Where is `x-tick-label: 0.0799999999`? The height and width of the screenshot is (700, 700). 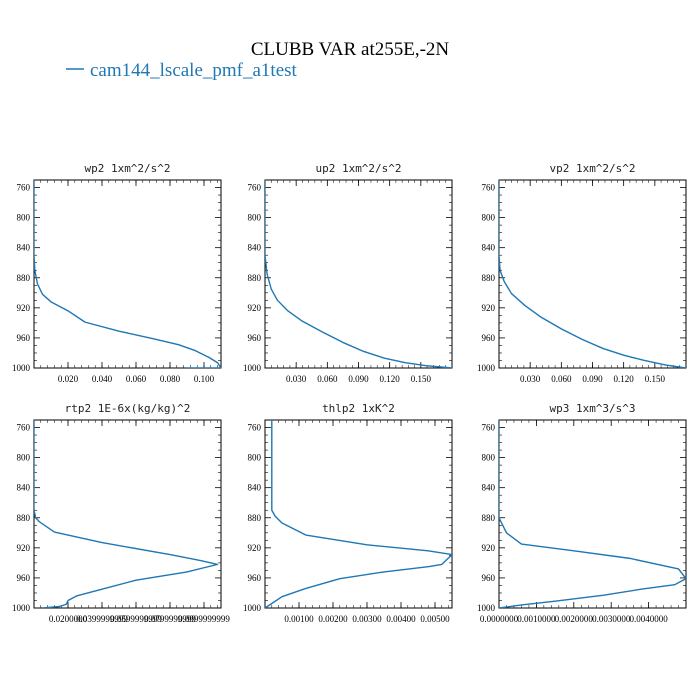 x-tick-label: 0.0799999999 is located at coordinates (170, 619).